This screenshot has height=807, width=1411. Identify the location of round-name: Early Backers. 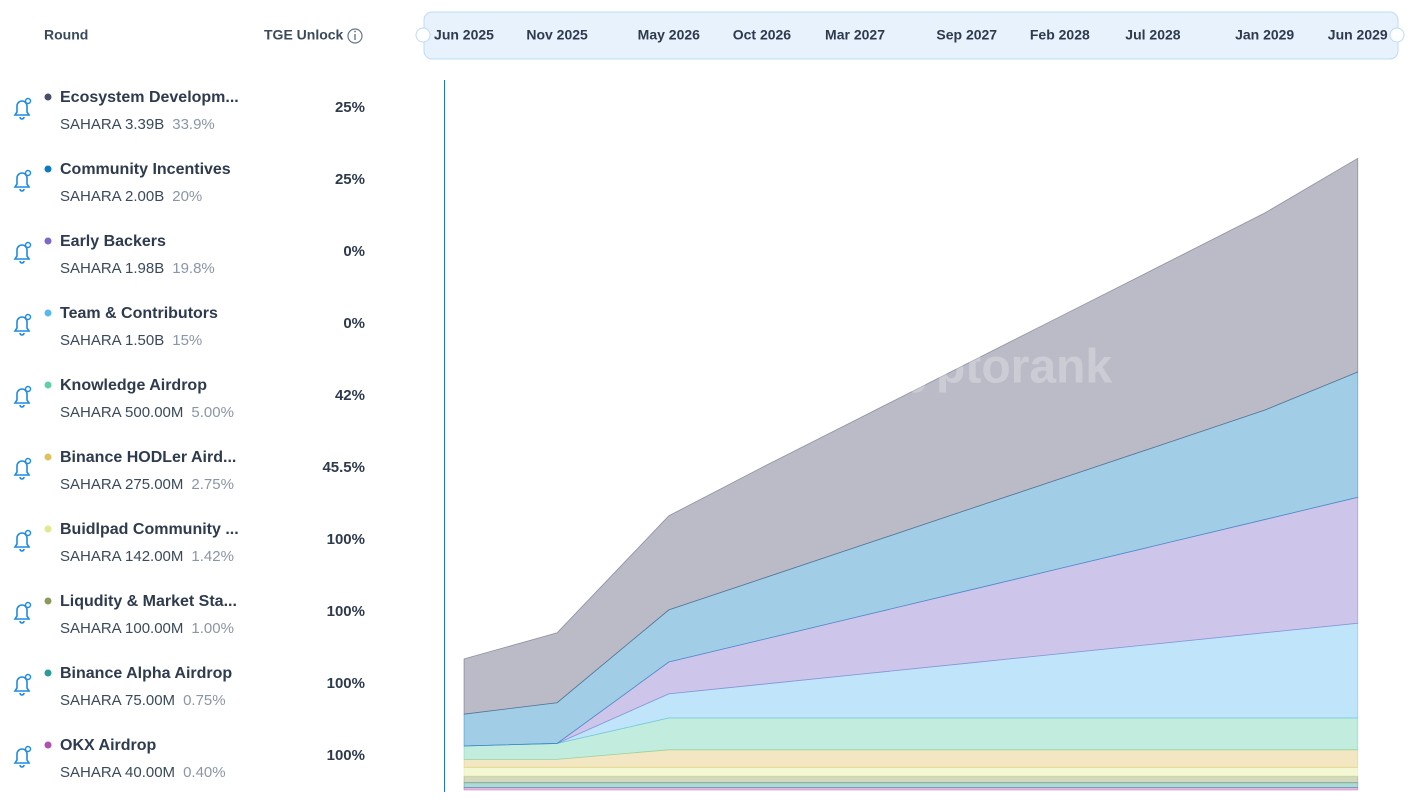
(113, 241).